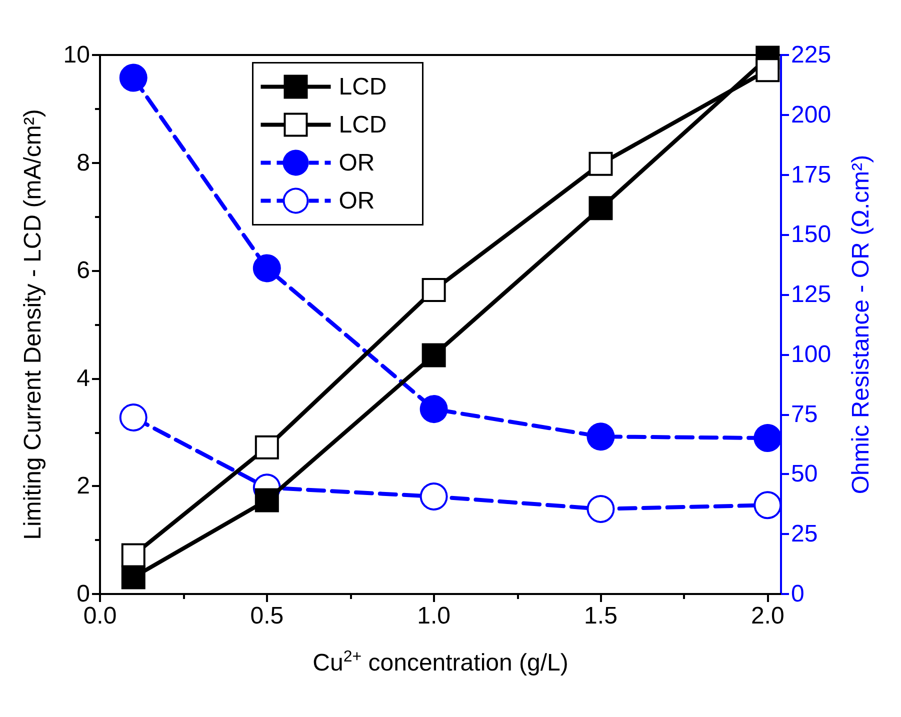 The width and height of the screenshot is (901, 717). What do you see at coordinates (811, 174) in the screenshot?
I see `y2-tick-label: 175` at bounding box center [811, 174].